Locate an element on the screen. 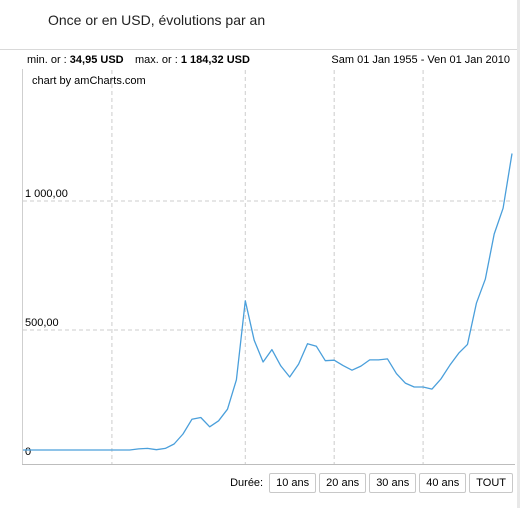 The height and width of the screenshot is (508, 520). y-tick-label-1: 500,00 is located at coordinates (42, 323).